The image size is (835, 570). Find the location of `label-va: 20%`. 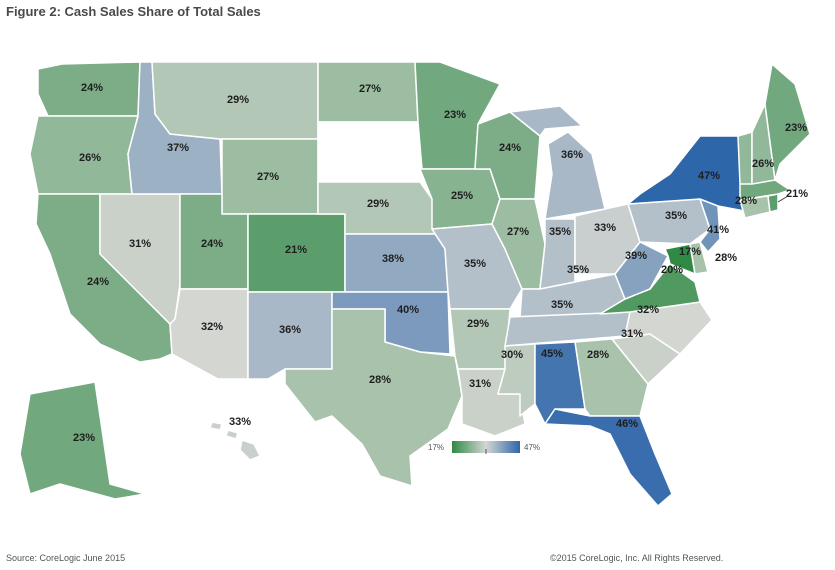

label-va: 20% is located at coordinates (672, 270).